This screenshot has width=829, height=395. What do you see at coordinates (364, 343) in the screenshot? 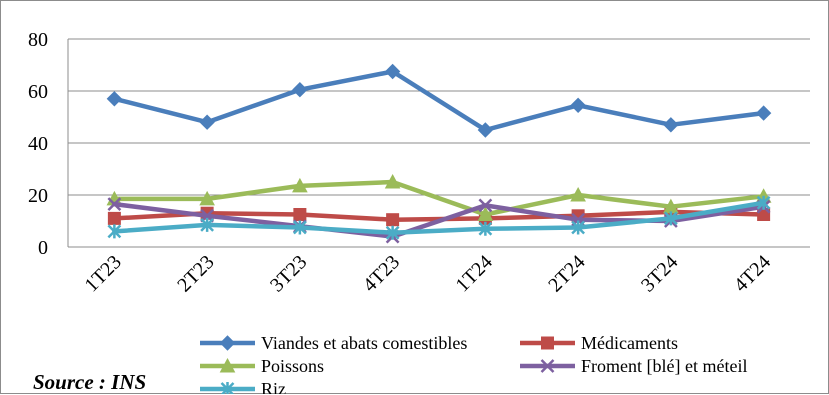
I see `legend-label: Viandes et abats comestibles` at bounding box center [364, 343].